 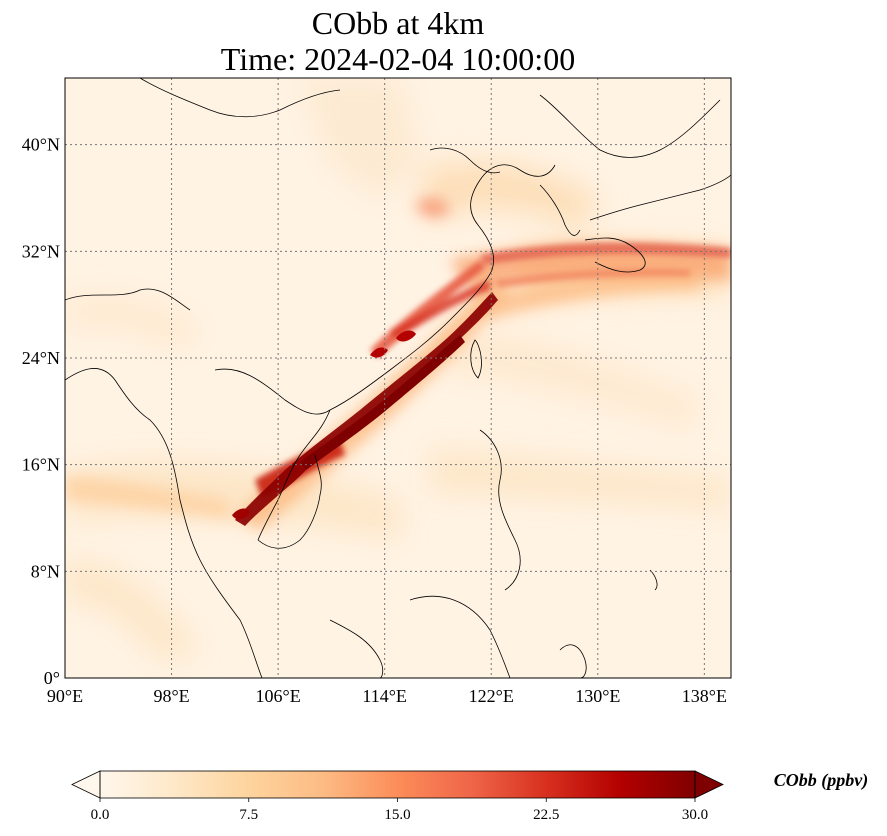 I want to click on colorbar-tick-labels: 0.0 7.5 15.0 22.5 30.0, so click(x=399, y=810).